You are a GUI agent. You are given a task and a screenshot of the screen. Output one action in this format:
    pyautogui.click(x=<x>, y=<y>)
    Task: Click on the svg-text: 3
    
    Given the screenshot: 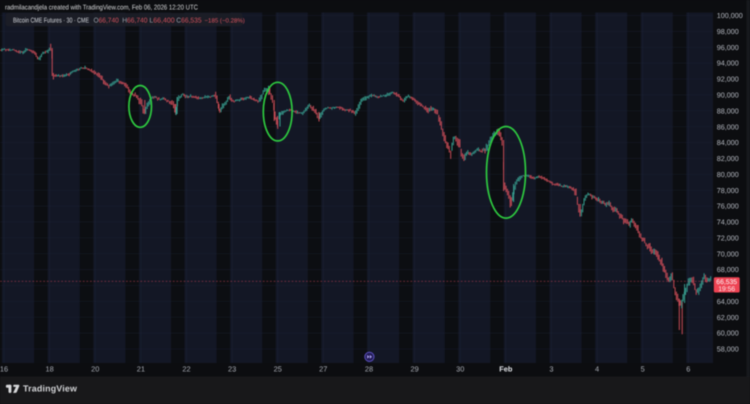 What is the action you would take?
    pyautogui.click(x=551, y=368)
    